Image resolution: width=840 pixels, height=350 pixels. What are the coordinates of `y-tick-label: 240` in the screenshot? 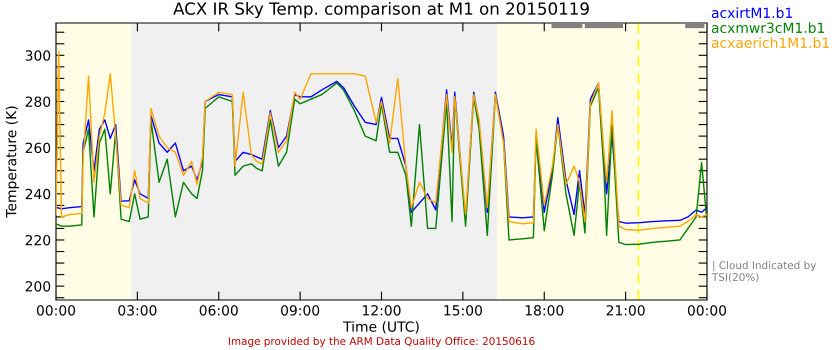 It's located at (38, 194).